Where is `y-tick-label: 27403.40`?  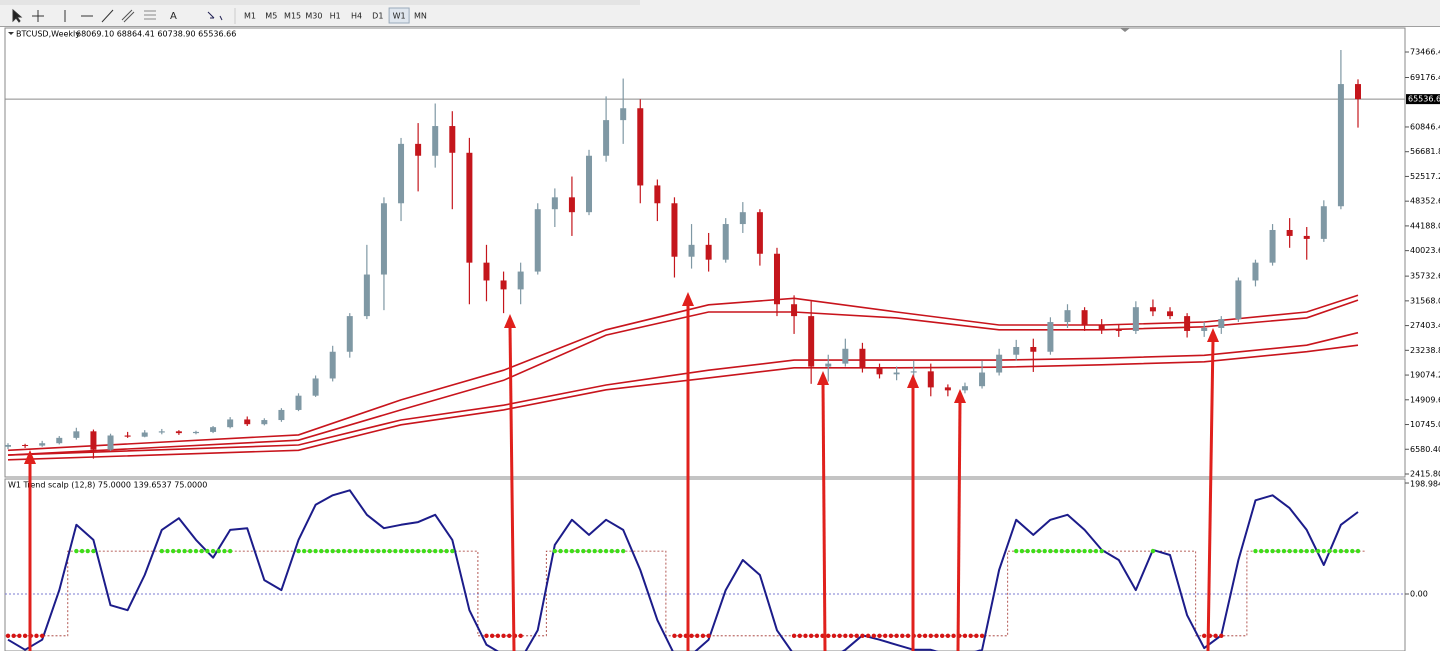
y-tick-label: 27403.40 is located at coordinates (1425, 325).